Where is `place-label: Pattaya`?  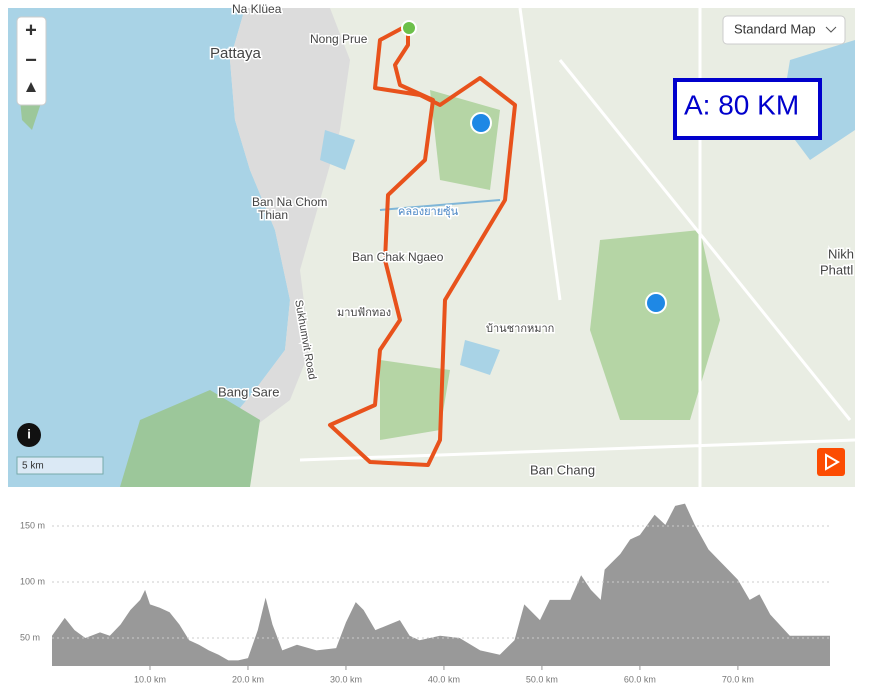
place-label: Pattaya is located at coordinates (236, 53).